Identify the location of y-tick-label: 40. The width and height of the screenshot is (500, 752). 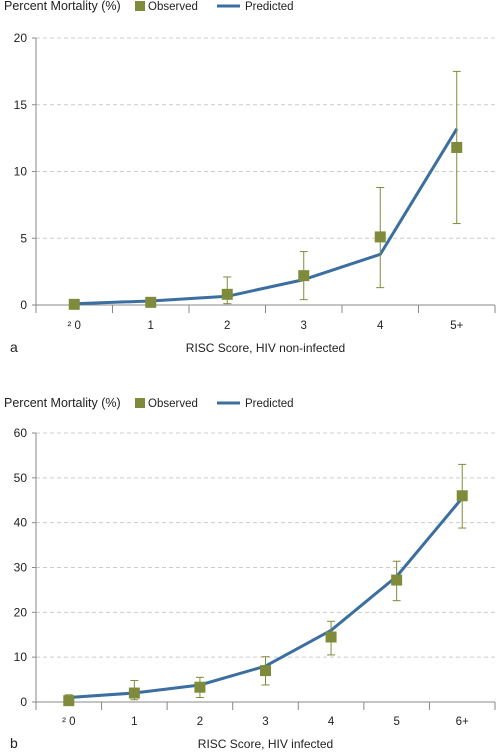
(21, 523).